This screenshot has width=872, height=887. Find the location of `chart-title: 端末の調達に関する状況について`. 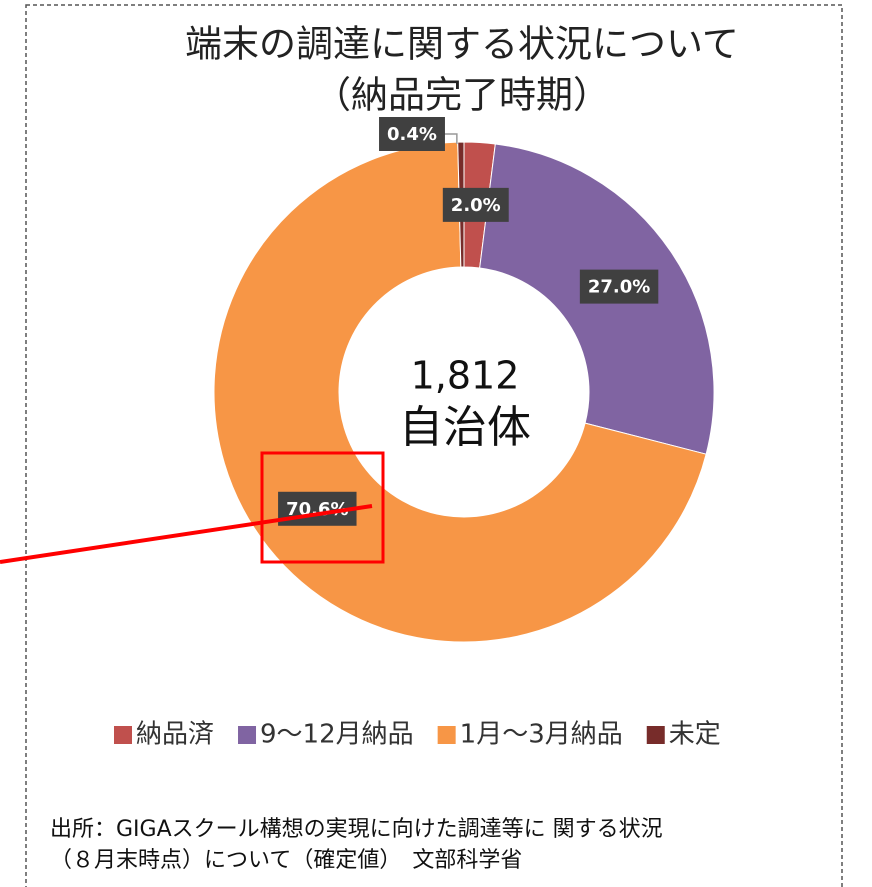

chart-title: 端末の調達に関する状況について is located at coordinates (462, 44).